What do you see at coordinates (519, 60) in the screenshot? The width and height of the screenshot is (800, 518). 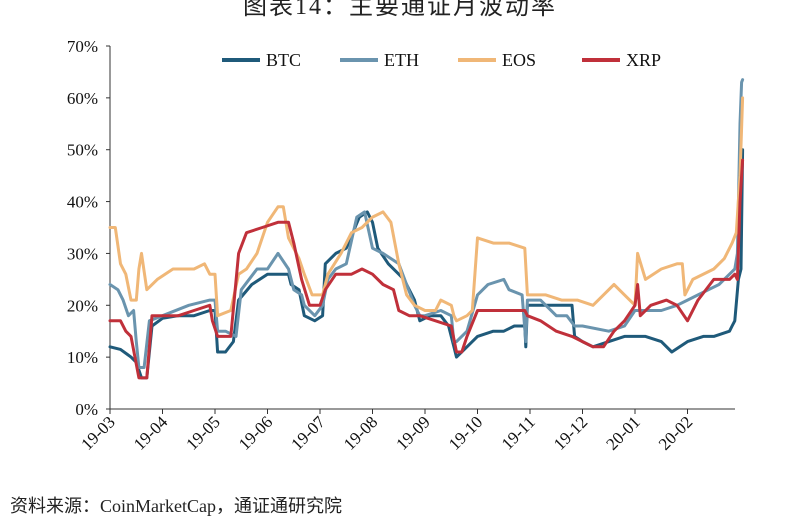 I see `legend-label-eos: EOS` at bounding box center [519, 60].